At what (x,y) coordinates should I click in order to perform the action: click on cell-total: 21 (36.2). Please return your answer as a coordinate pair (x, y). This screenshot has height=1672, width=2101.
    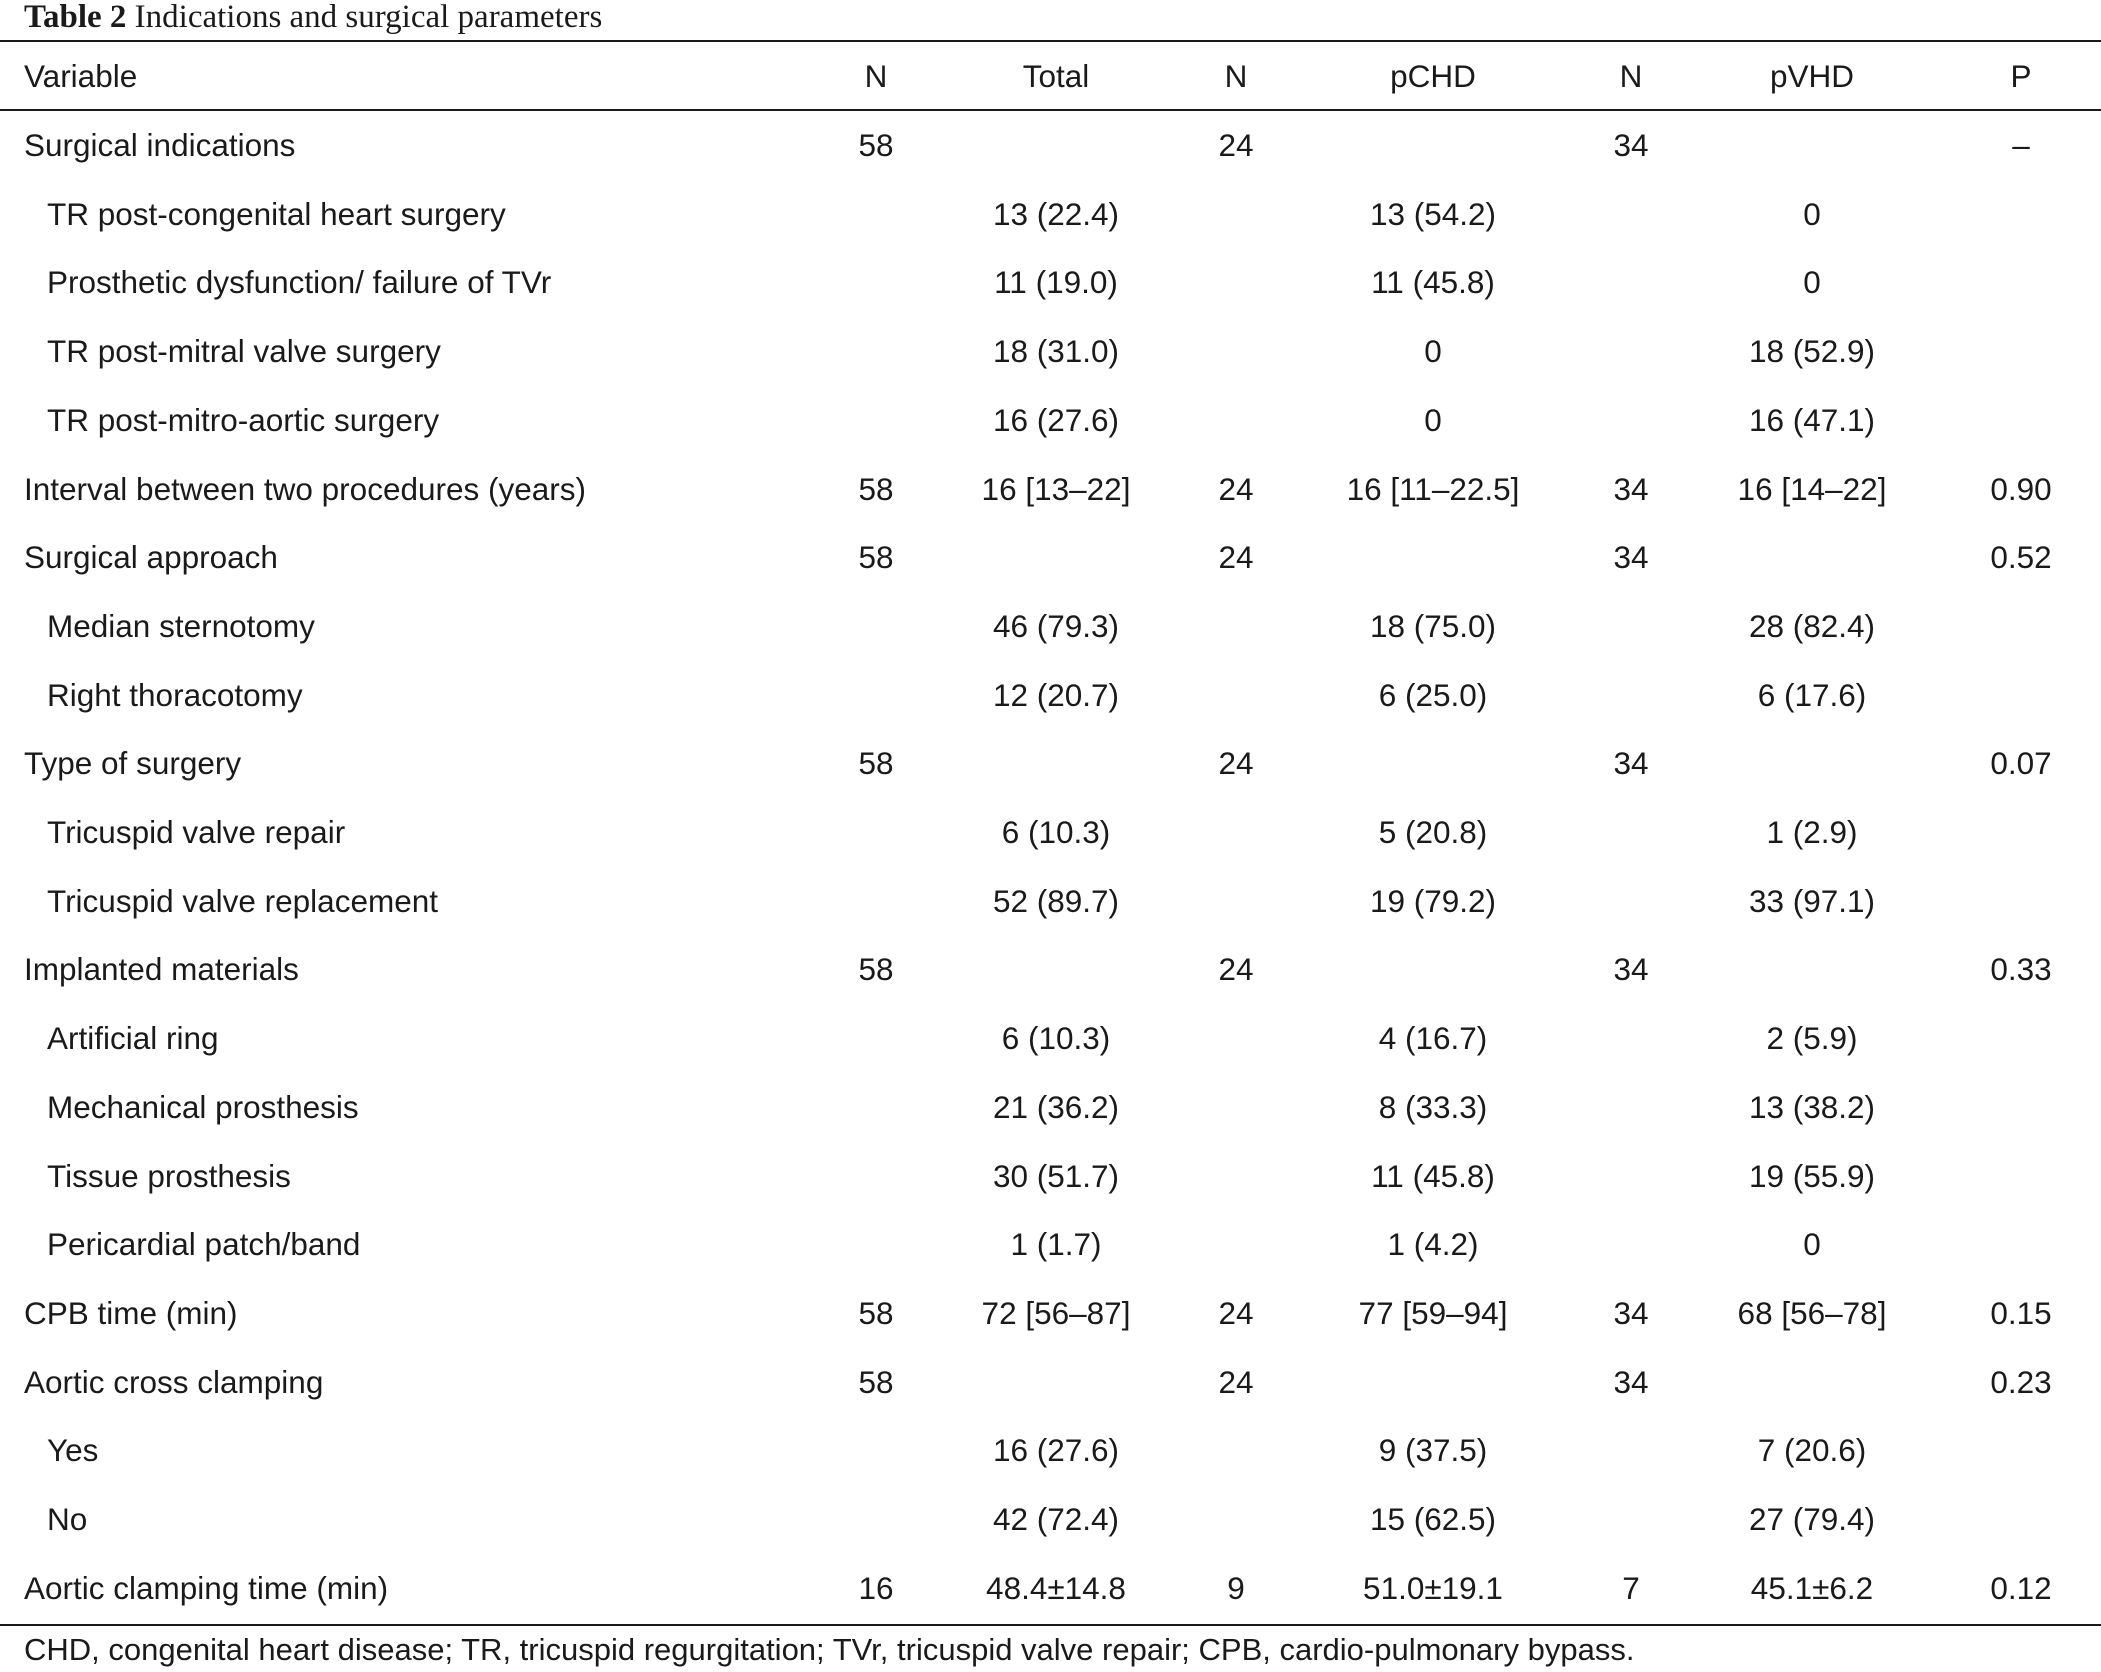
    Looking at the image, I should click on (1056, 1106).